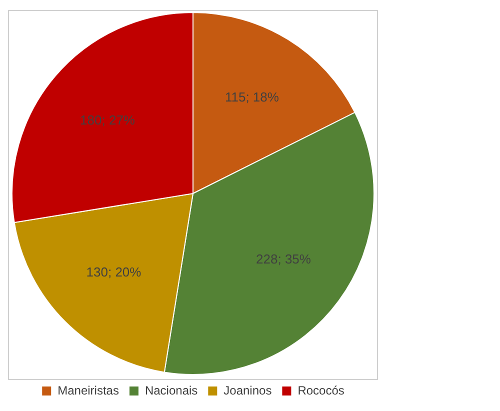 Image resolution: width=500 pixels, height=411 pixels. What do you see at coordinates (252, 97) in the screenshot?
I see `data-label: 115; 18%` at bounding box center [252, 97].